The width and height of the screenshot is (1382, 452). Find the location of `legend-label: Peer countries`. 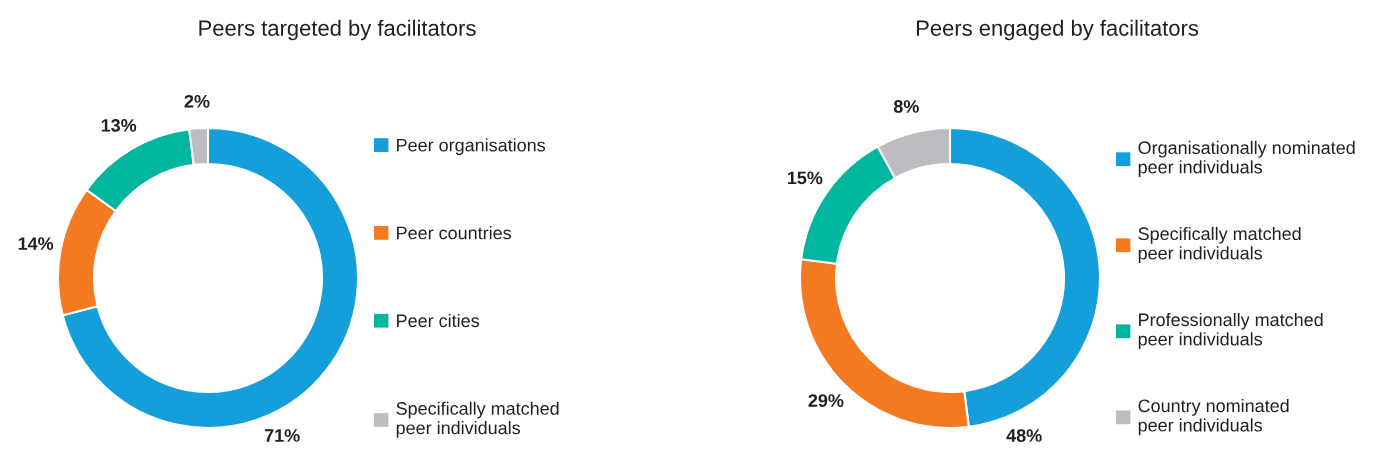

legend-label: Peer countries is located at coordinates (454, 233).